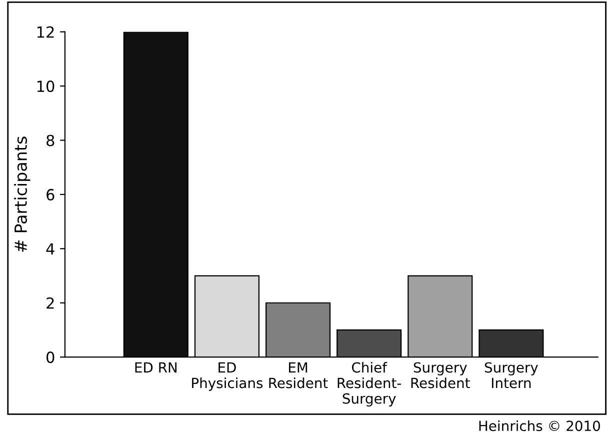 The image size is (607, 436). I want to click on y-tick-label: 6, so click(50, 194).